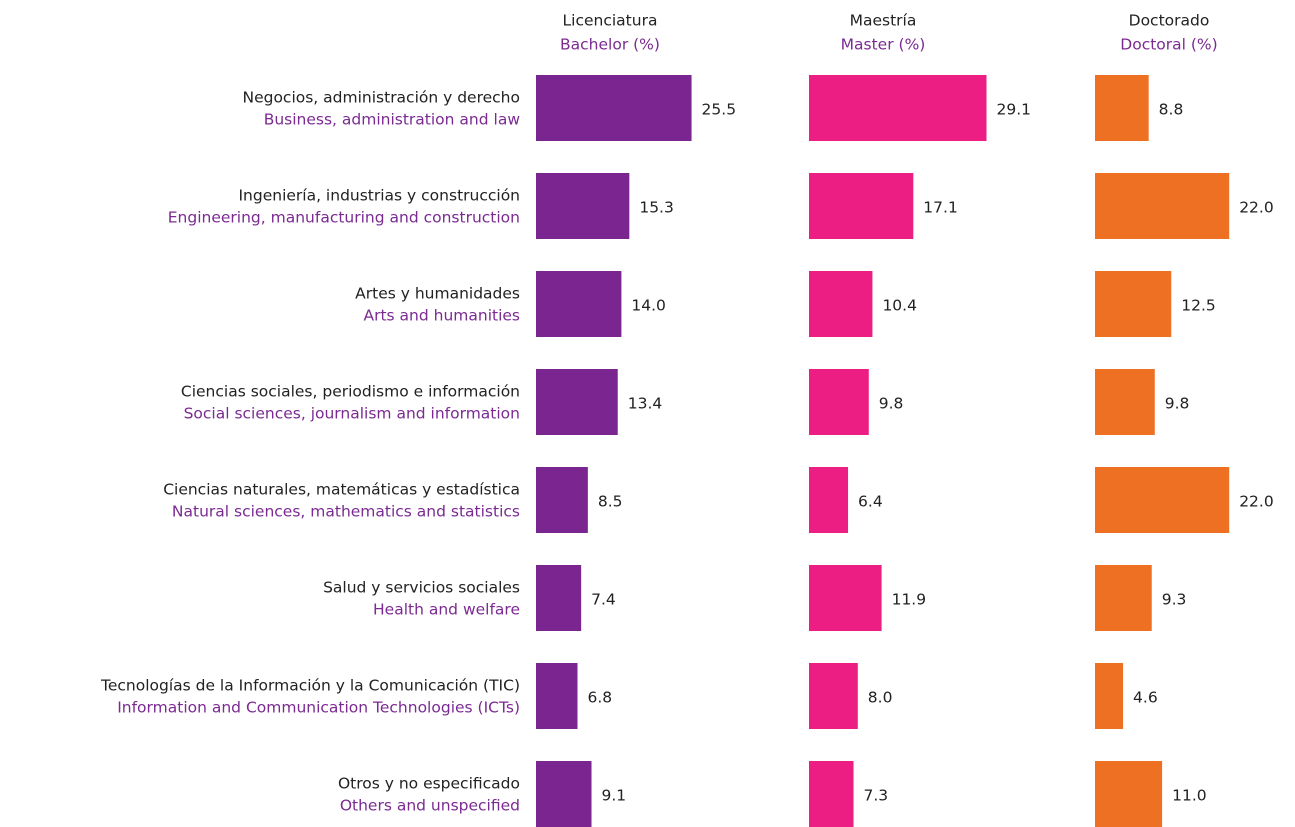 The width and height of the screenshot is (1295, 827). I want to click on value-label: 17.1, so click(940, 208).